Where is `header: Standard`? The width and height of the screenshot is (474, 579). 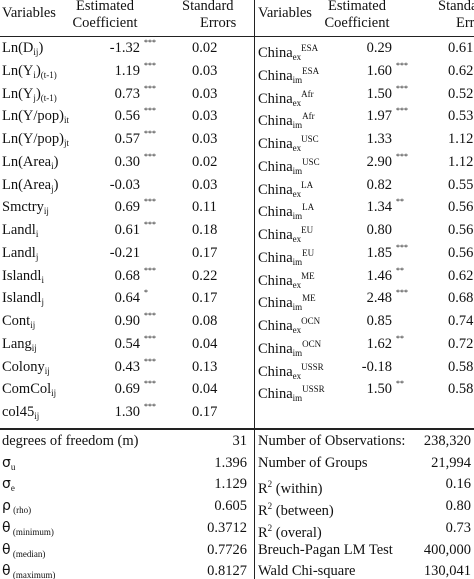
header: Standard is located at coordinates (208, 7).